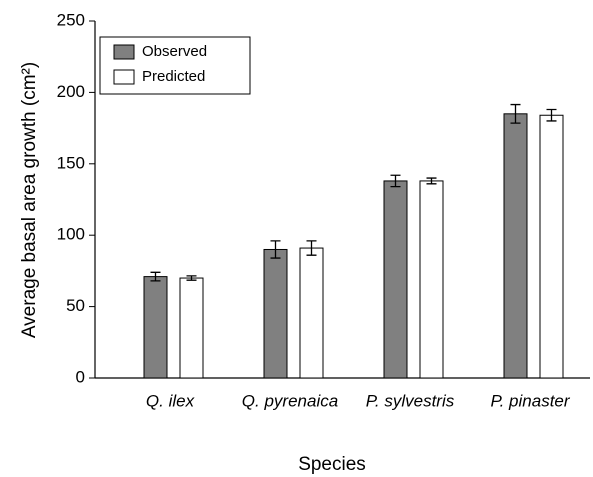 The width and height of the screenshot is (593, 477). I want to click on x-tick-label: Q. pyrenaica, so click(290, 400).